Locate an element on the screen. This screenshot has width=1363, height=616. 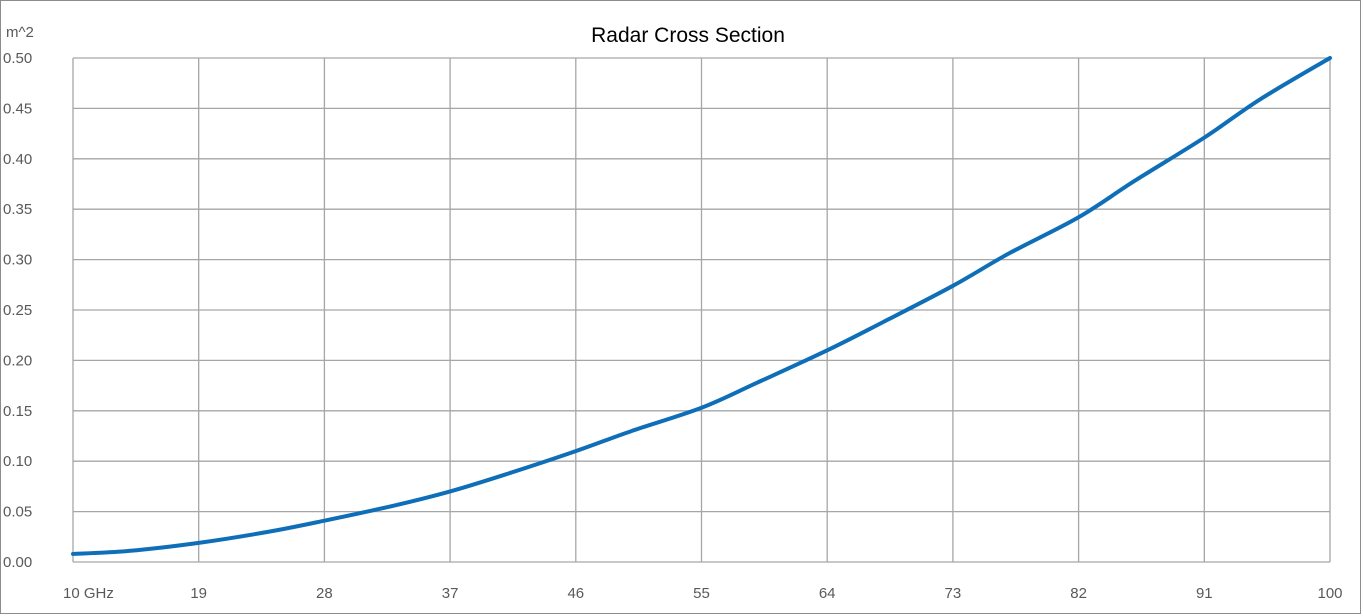
y-tick-label: 0.30 is located at coordinates (17, 260).